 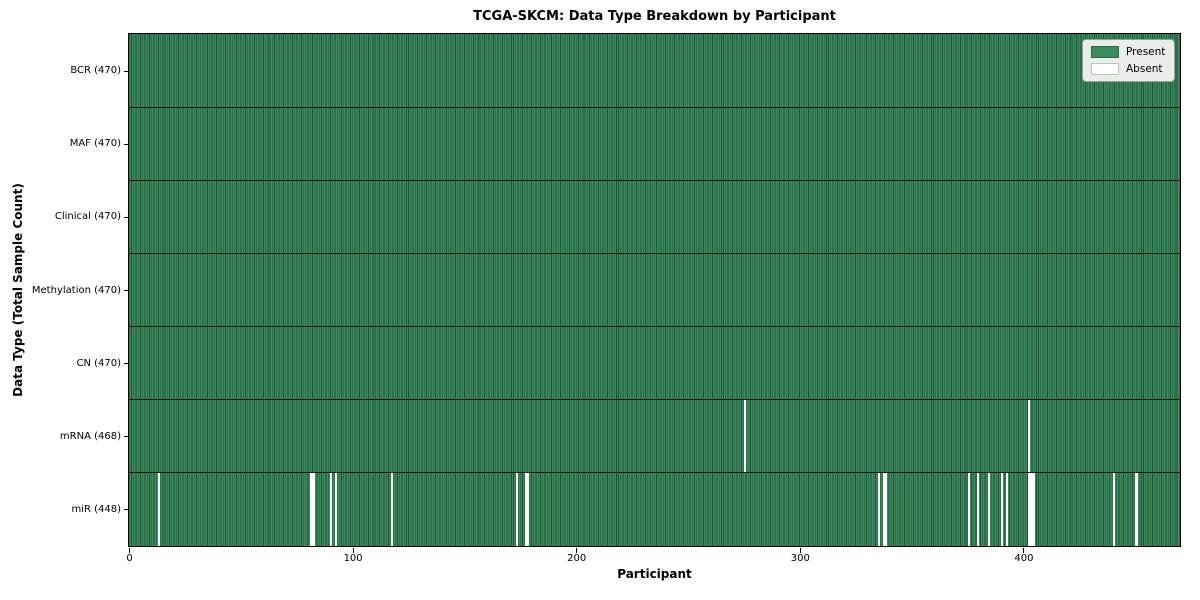 What do you see at coordinates (1128, 60) in the screenshot?
I see `legend: Present Absent` at bounding box center [1128, 60].